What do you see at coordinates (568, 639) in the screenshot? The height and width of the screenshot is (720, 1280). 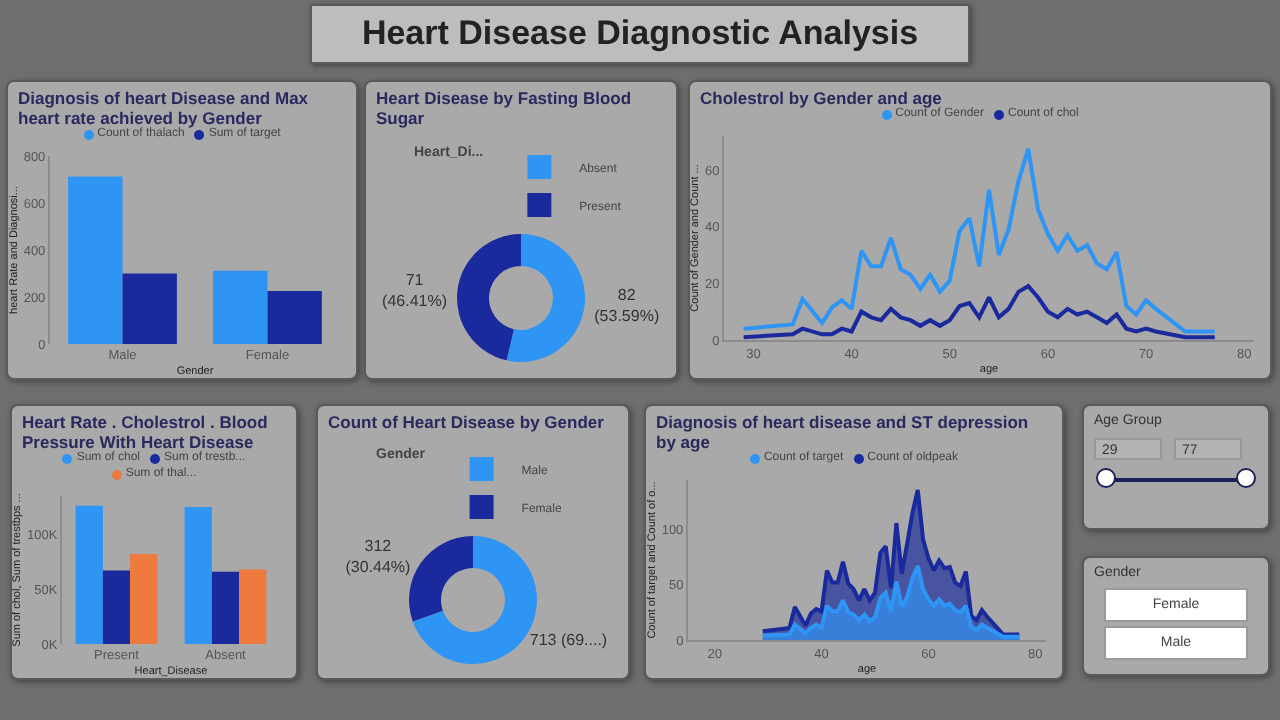 I see `data-label: 713 (69....)` at bounding box center [568, 639].